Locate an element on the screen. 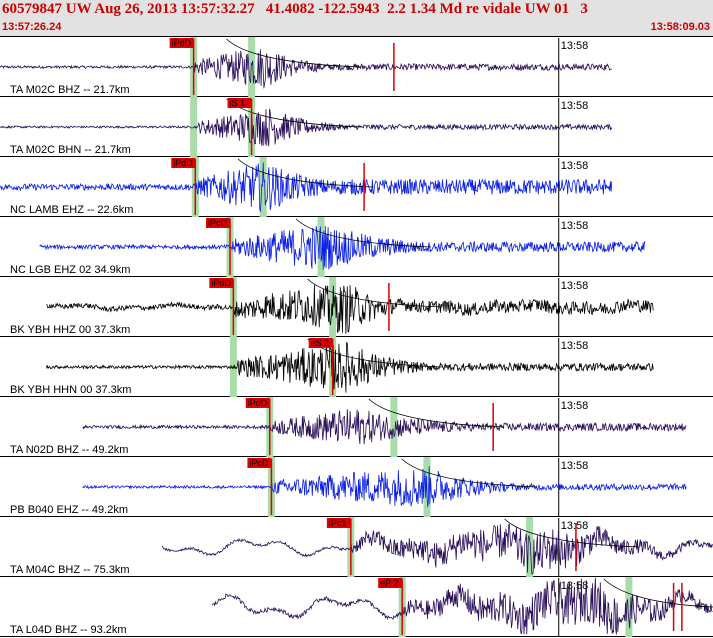  station-label: BK YBH HHN 00 37.3km is located at coordinates (70, 390).